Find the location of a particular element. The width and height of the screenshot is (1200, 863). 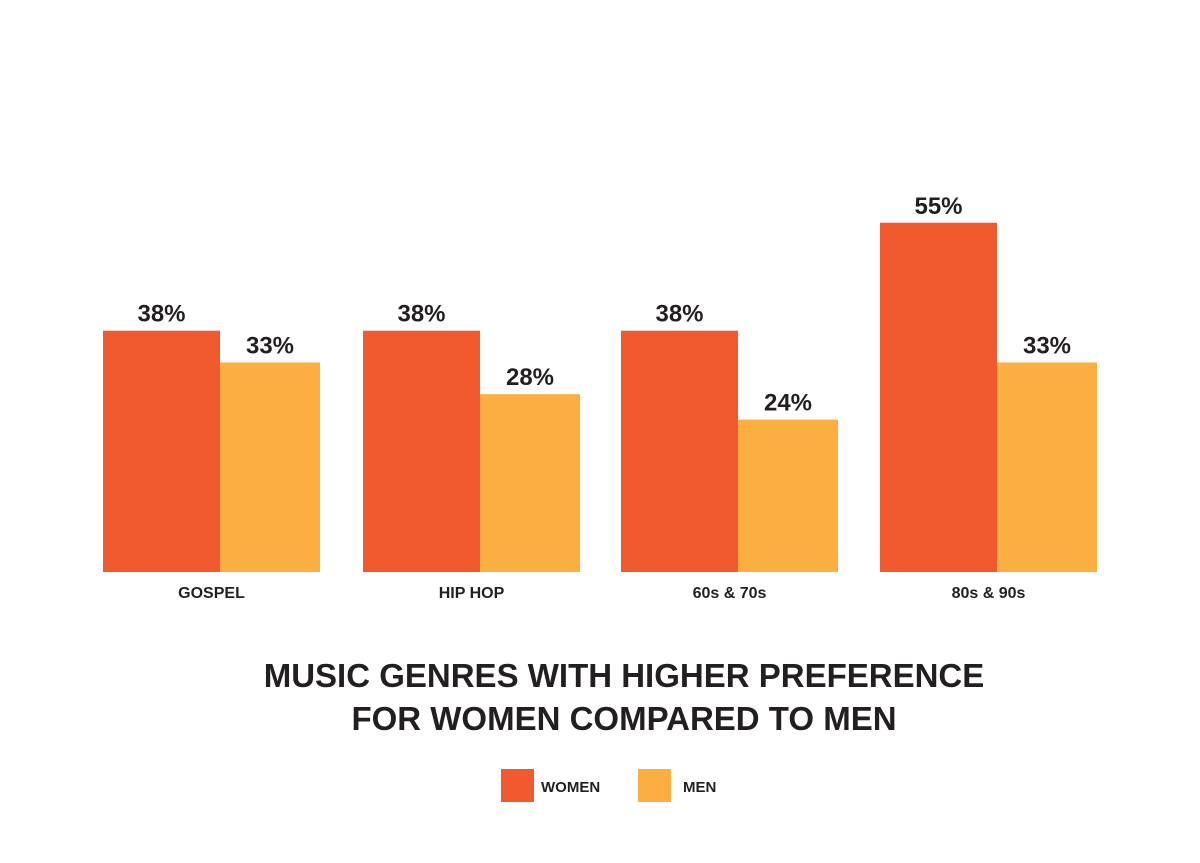

legend-label-women: WOMEN is located at coordinates (570, 787).